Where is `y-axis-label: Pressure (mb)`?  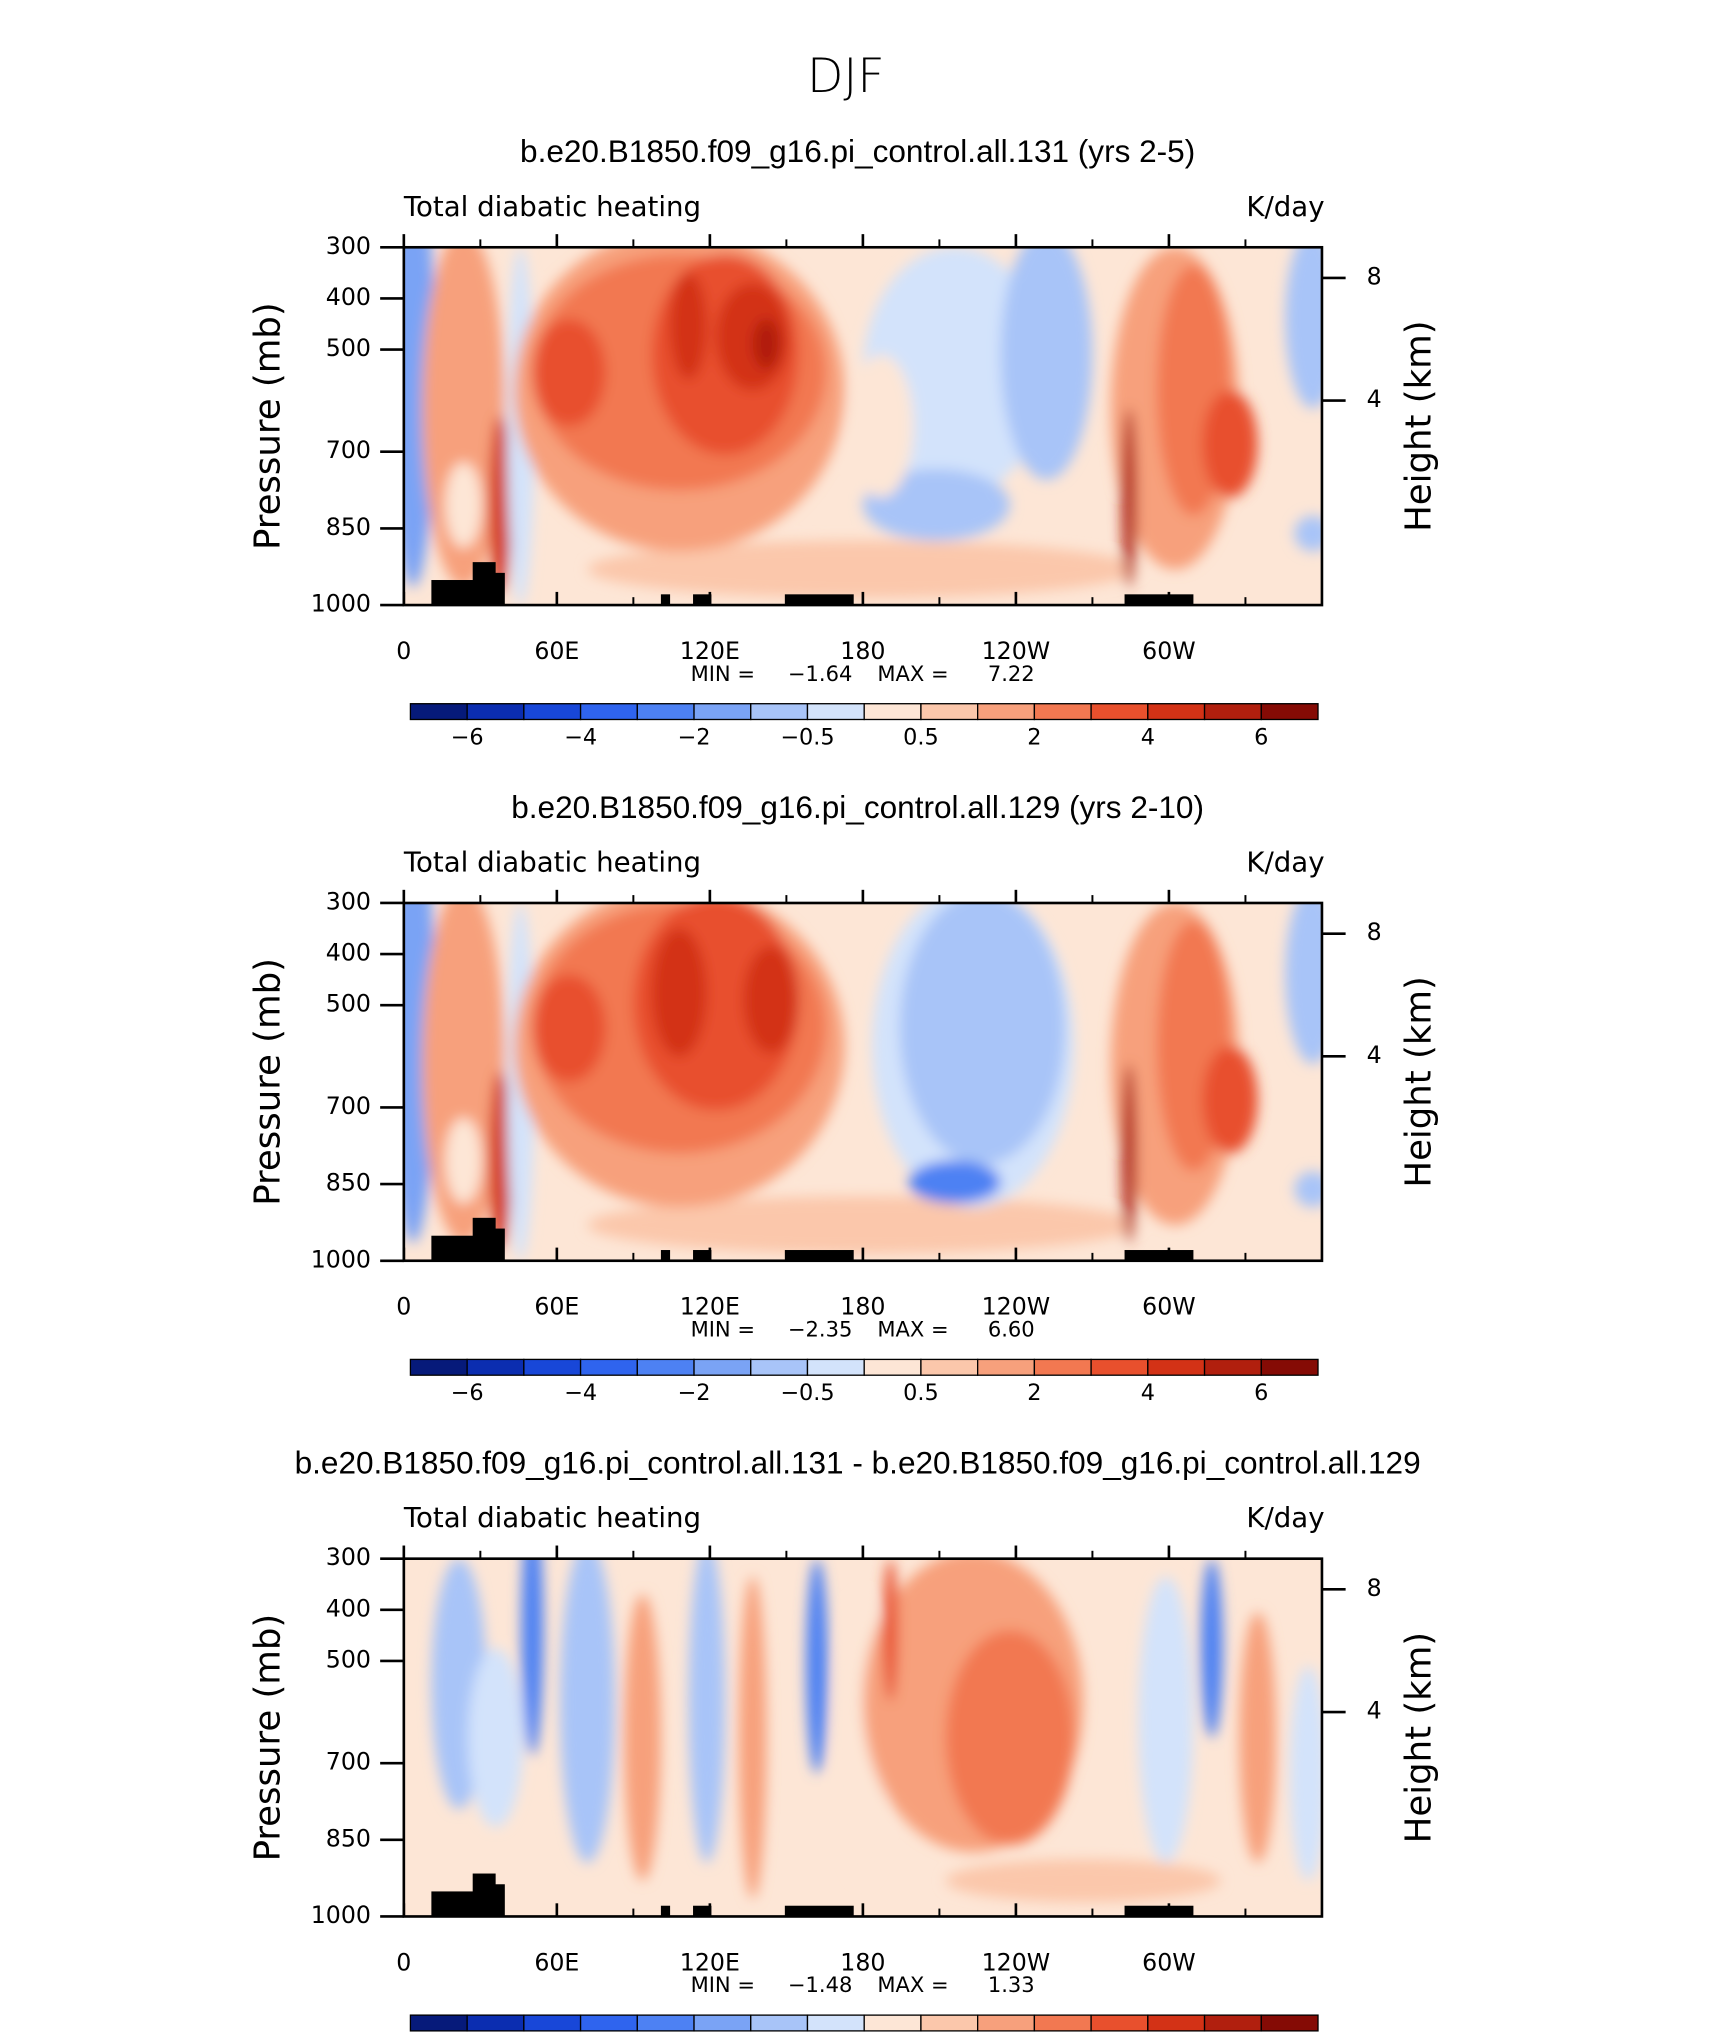
y-axis-label: Pressure (mb) is located at coordinates (268, 1738).